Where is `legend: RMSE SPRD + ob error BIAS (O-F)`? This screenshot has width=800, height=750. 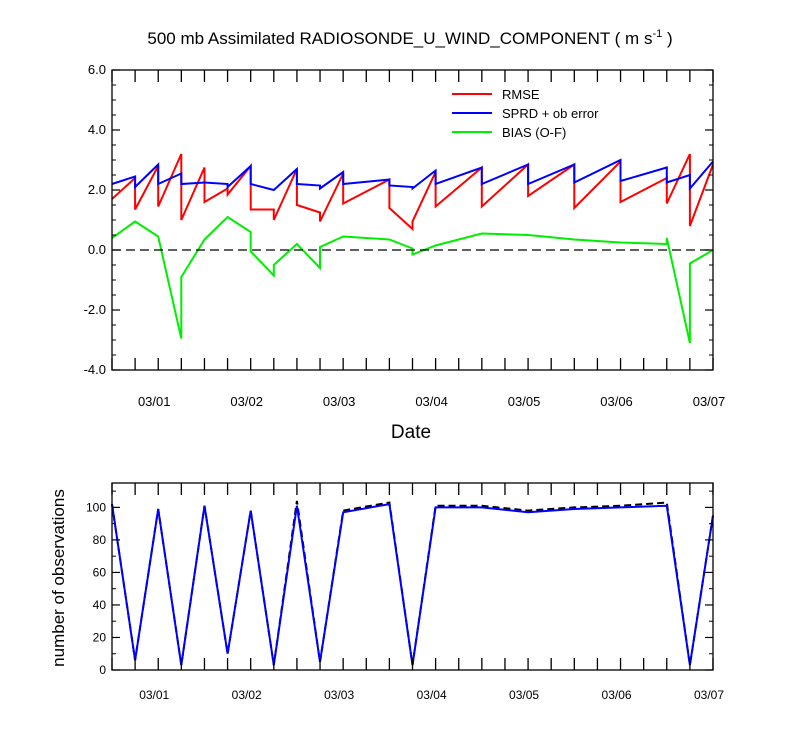
legend: RMSE SPRD + ob error BIAS (O-F) is located at coordinates (525, 113).